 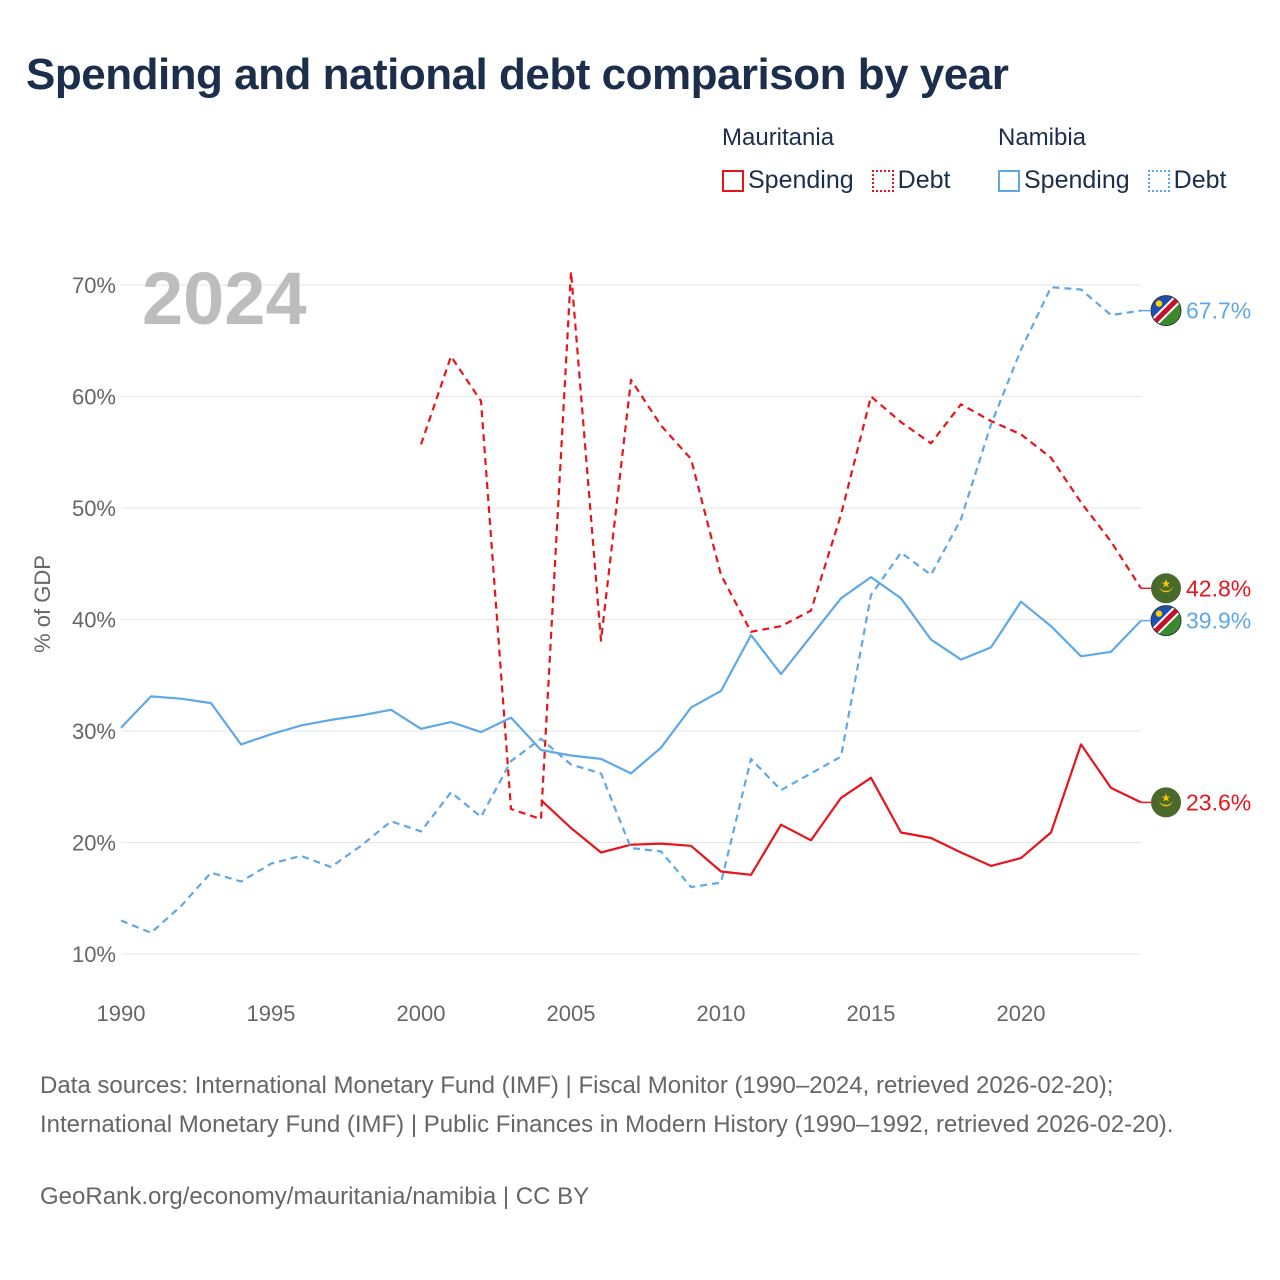 I want to click on y-tick-label: 50%, so click(x=94, y=508).